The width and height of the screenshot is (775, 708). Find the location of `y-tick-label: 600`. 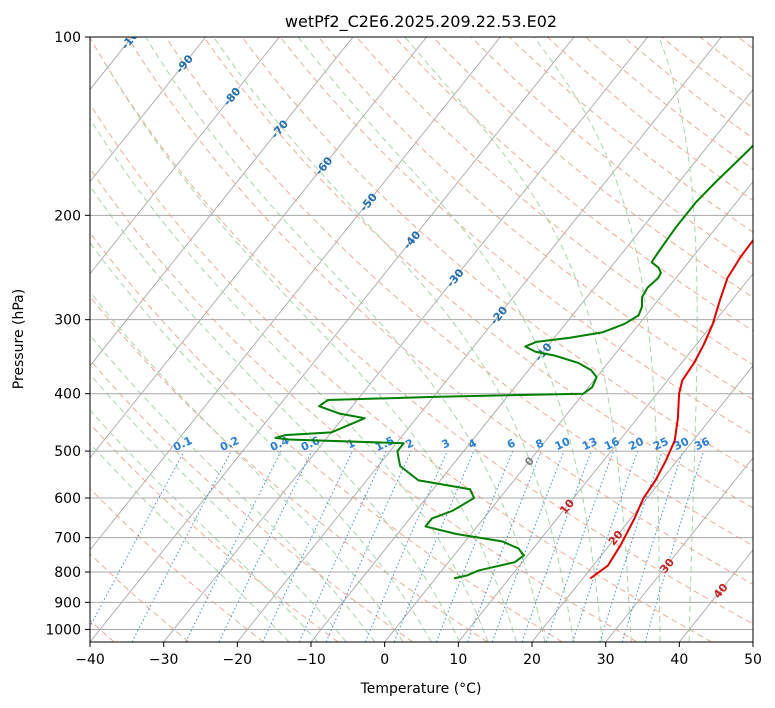

y-tick-label: 600 is located at coordinates (67, 499).